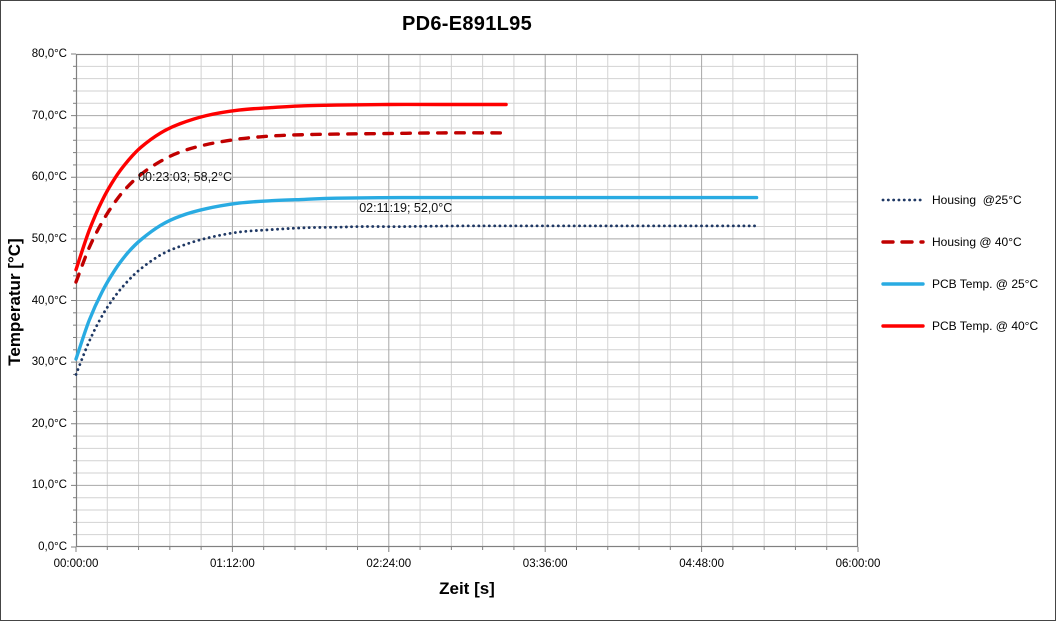 The width and height of the screenshot is (1056, 621). I want to click on legend-label: Housing @ 40°C, so click(977, 242).